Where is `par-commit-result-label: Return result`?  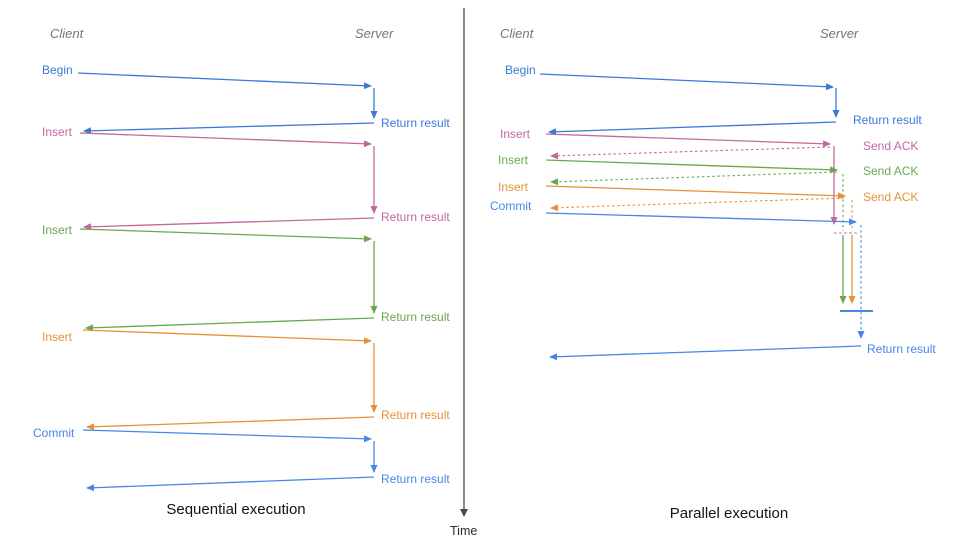
par-commit-result-label: Return result is located at coordinates (901, 349).